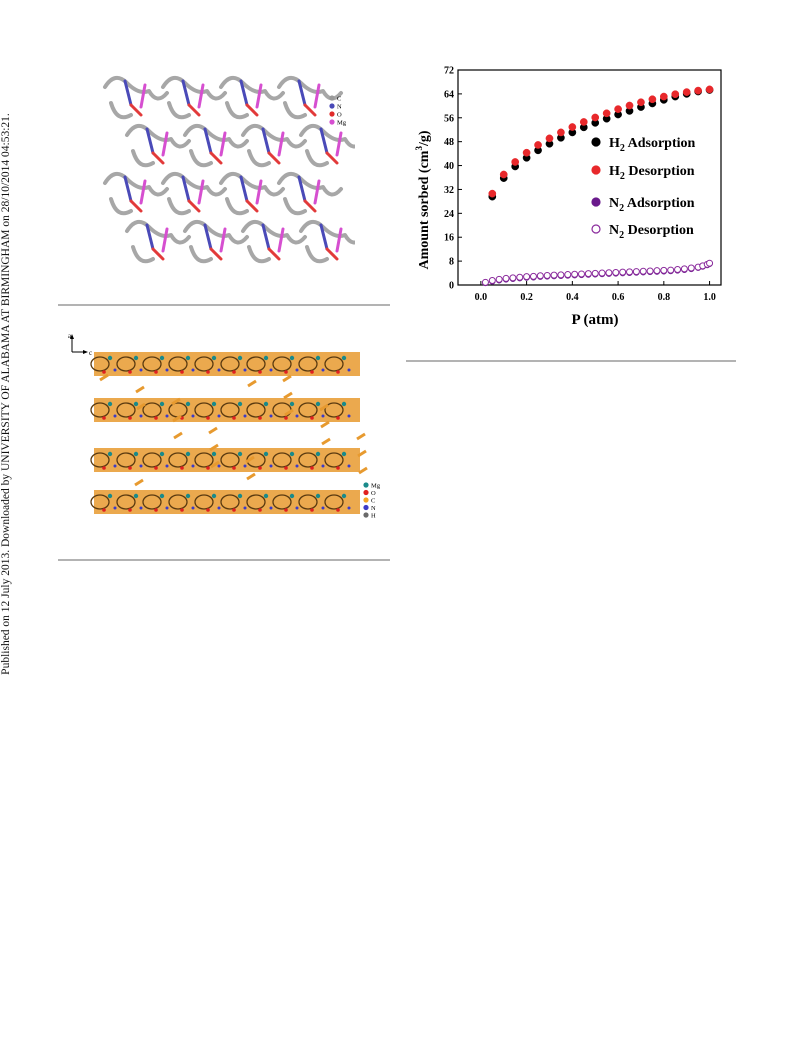 This screenshot has width=793, height=1039. I want to click on y-tick-label: 64, so click(449, 94).